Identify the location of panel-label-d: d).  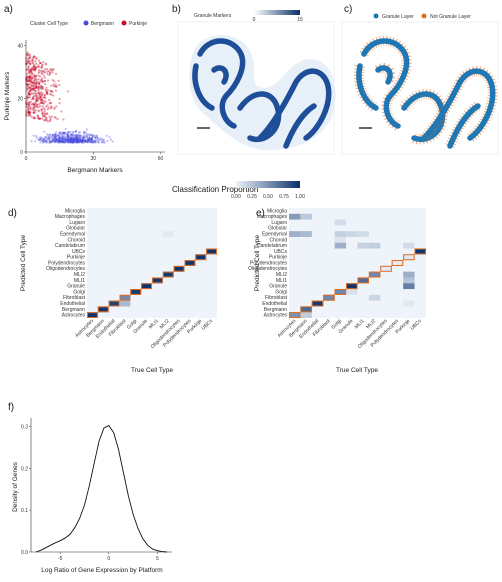
(12, 213).